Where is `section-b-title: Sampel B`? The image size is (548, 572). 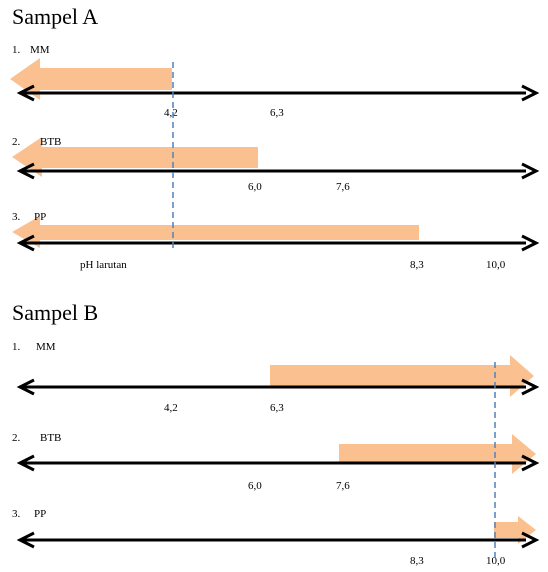 section-b-title: Sampel B is located at coordinates (55, 312).